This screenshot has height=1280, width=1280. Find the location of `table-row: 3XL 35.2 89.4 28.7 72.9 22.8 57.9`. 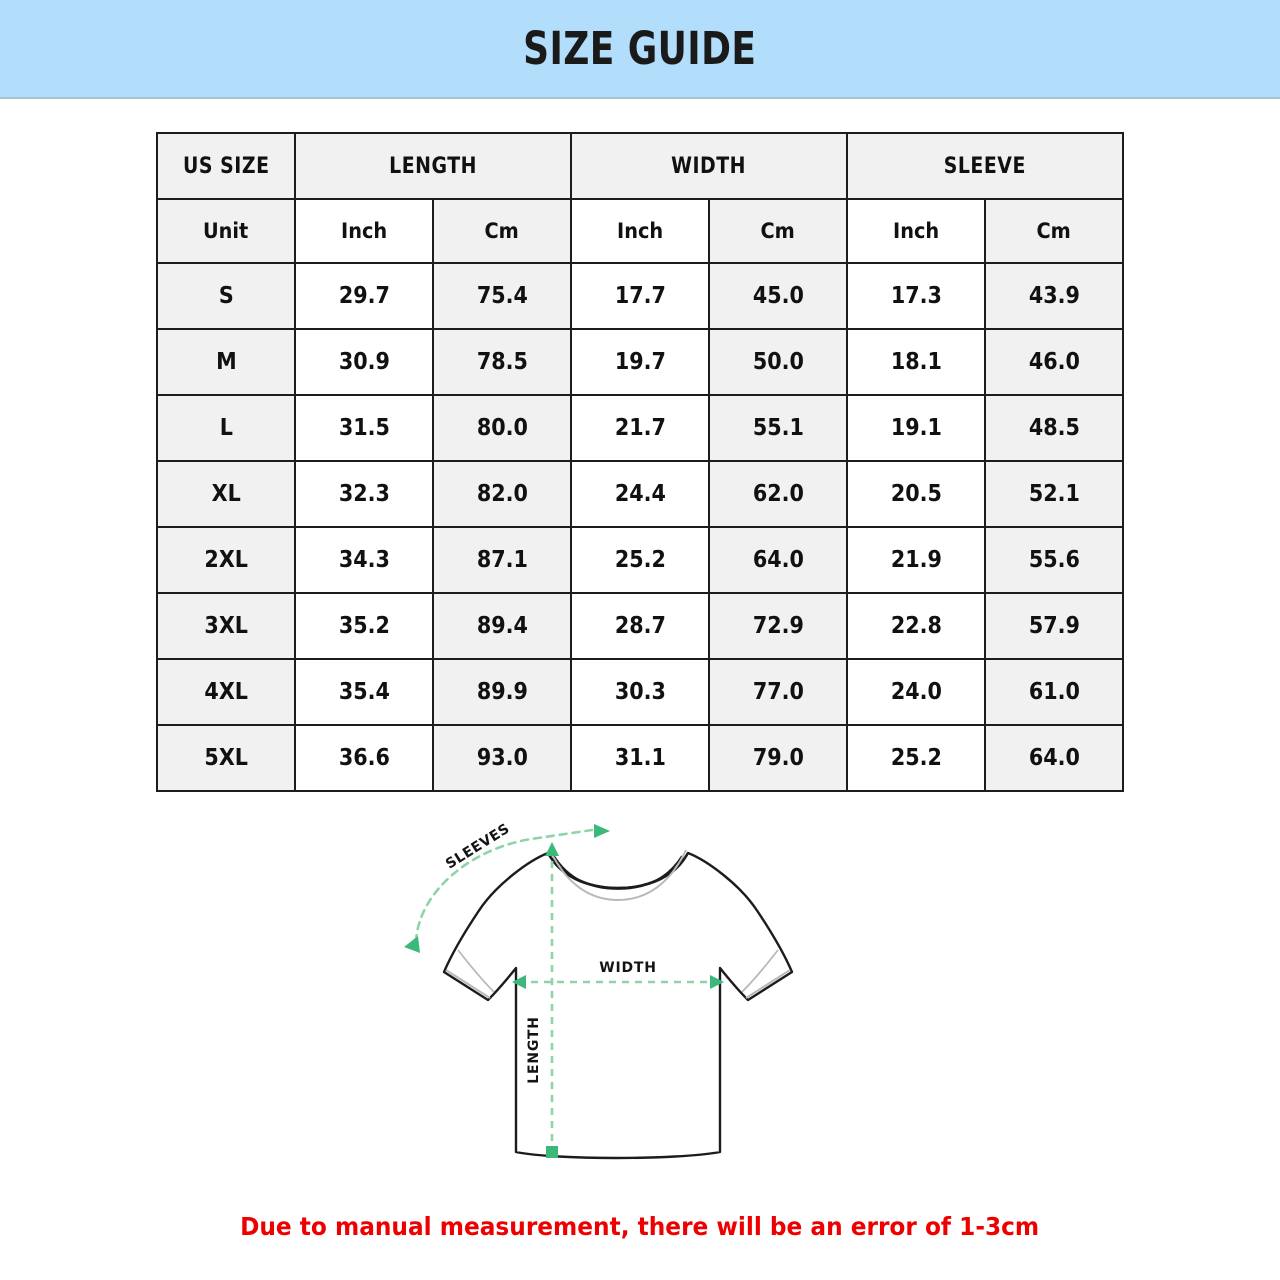

table-row: 3XL 35.2 89.4 28.7 72.9 22.8 57.9 is located at coordinates (640, 626).